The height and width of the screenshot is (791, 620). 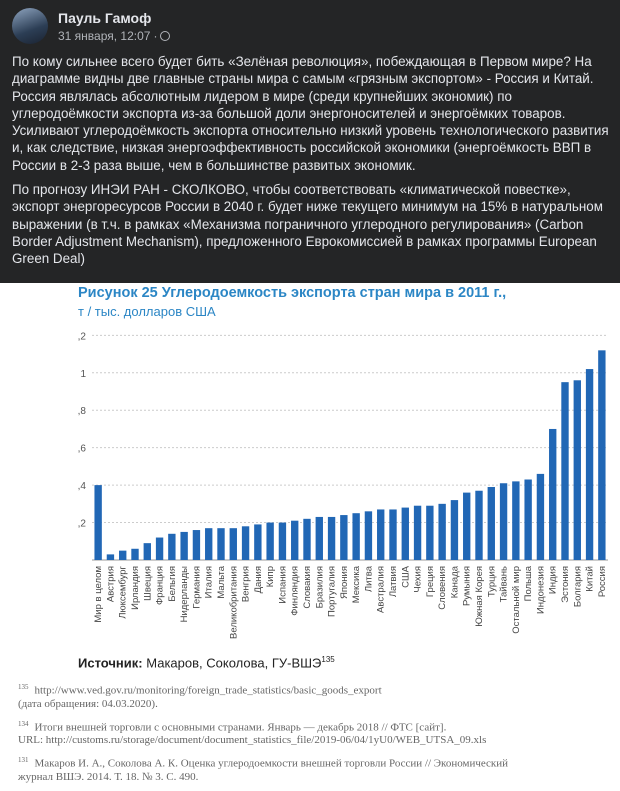 What do you see at coordinates (82, 336) in the screenshot?
I see `y-tick-label: ,2` at bounding box center [82, 336].